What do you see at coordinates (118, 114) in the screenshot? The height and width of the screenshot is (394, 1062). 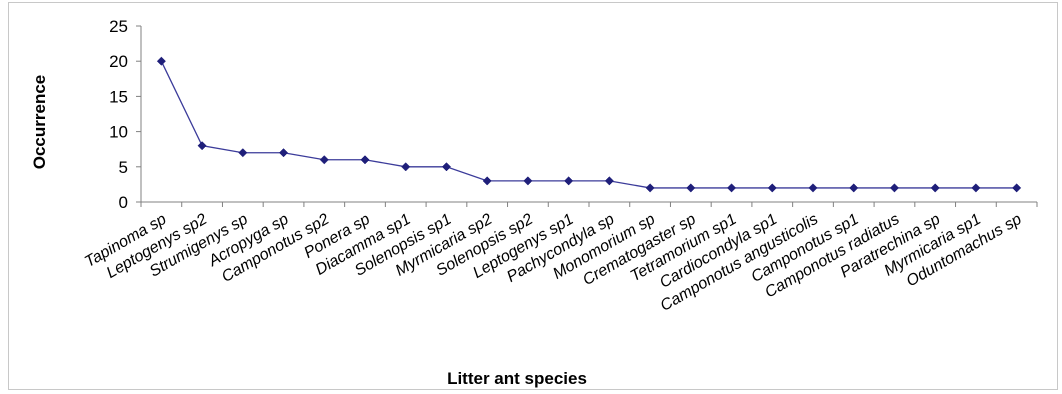 I see `y-tick-labels: 0 5 10 15 20 25` at bounding box center [118, 114].